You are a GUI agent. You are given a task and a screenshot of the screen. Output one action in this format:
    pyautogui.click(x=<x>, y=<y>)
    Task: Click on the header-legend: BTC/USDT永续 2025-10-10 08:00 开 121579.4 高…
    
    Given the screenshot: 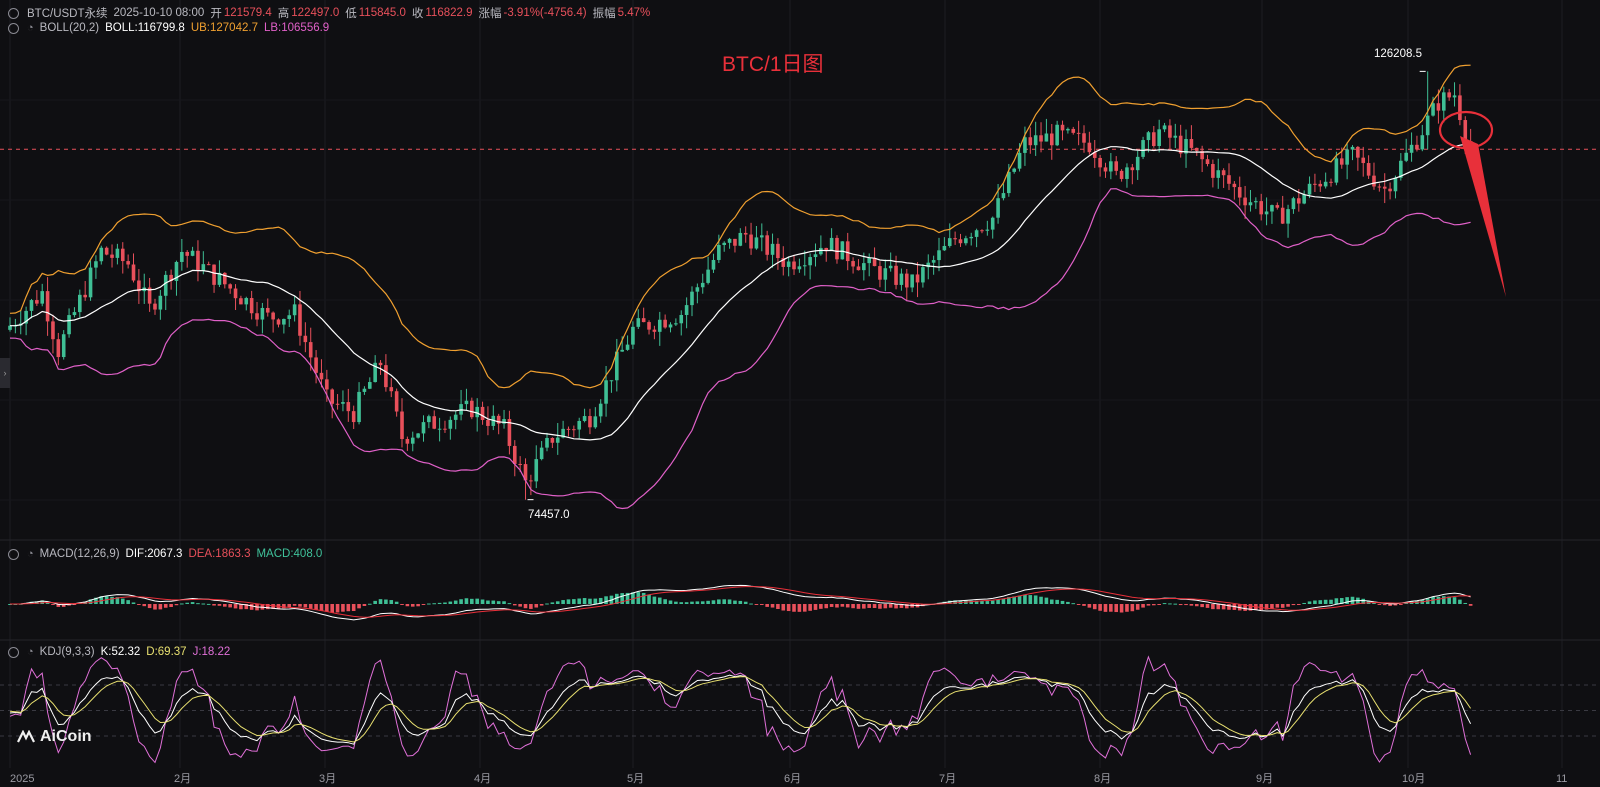 What is the action you would take?
    pyautogui.click(x=329, y=13)
    